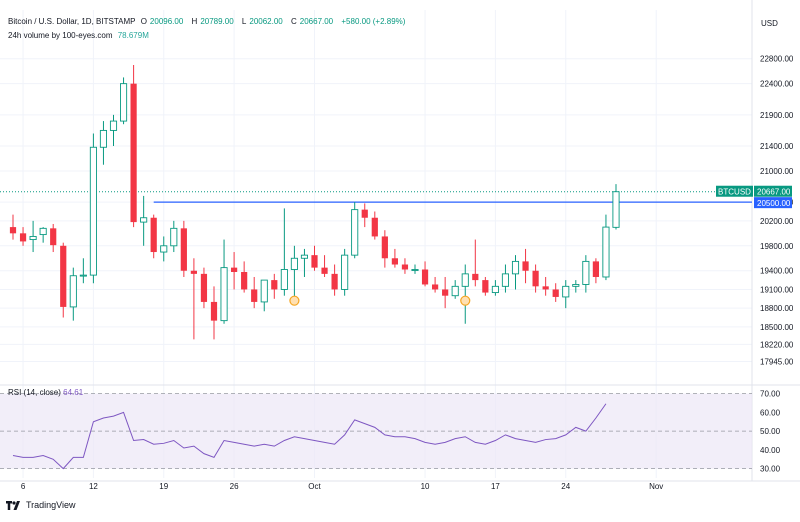 This screenshot has height=522, width=800. I want to click on price-axis-tick: 20200.00, so click(777, 221).